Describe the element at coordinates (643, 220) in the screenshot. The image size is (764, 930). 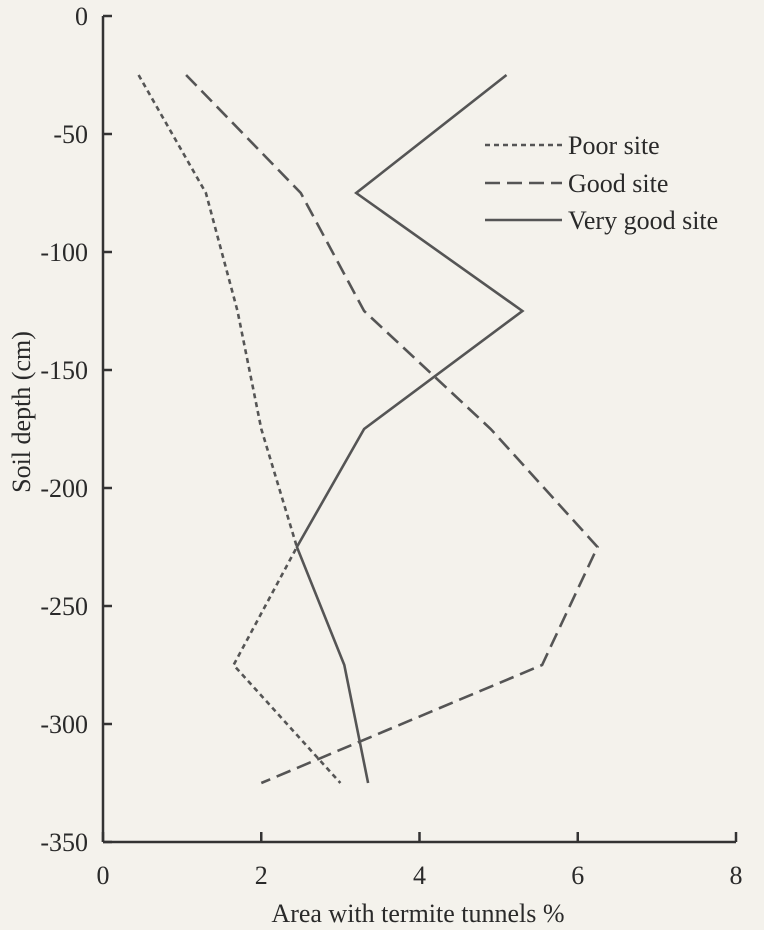
I see `legend-label: Very good site` at that location.